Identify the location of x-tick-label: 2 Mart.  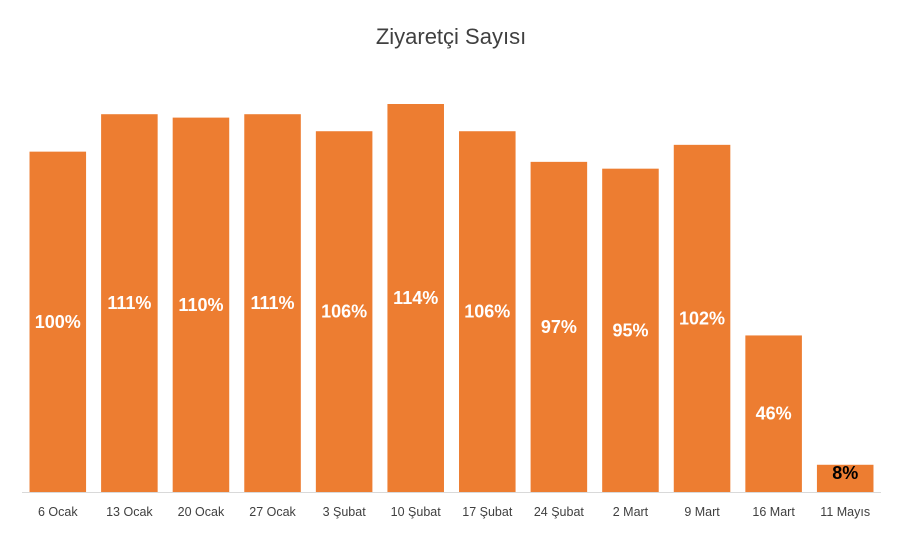
(631, 512).